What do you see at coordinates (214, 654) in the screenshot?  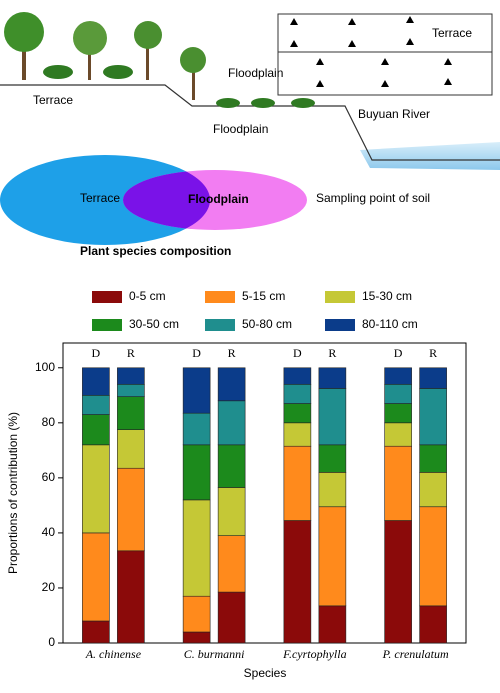 I see `x-tick-label: C. burmanni` at bounding box center [214, 654].